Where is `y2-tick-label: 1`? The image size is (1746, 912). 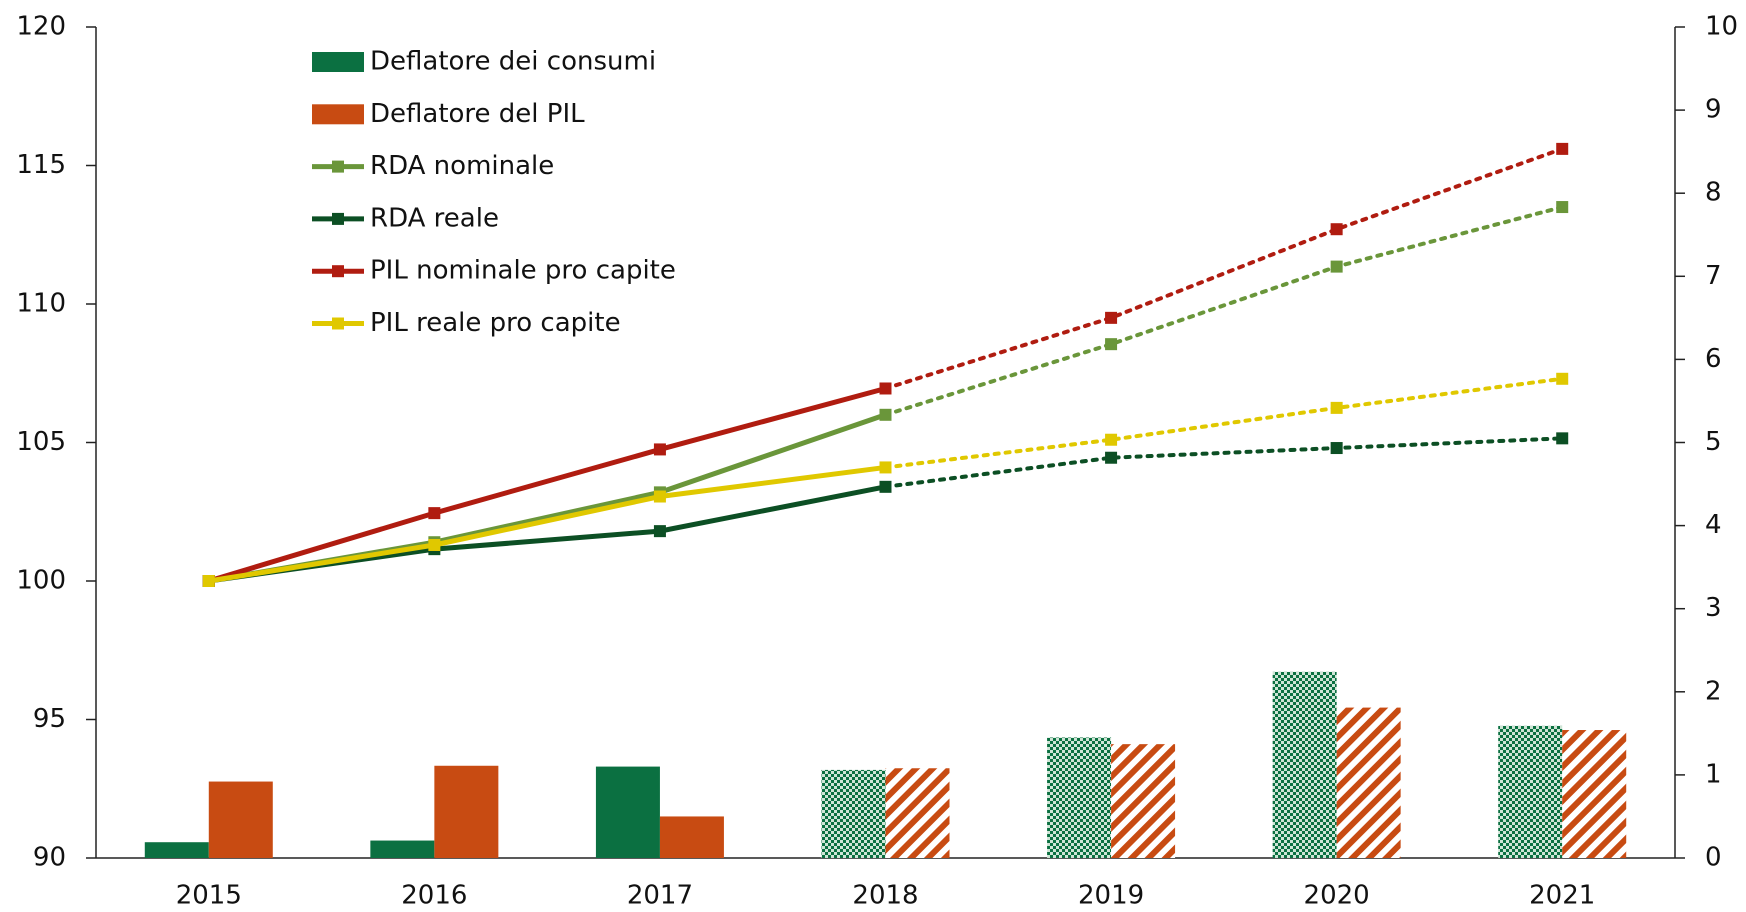 y2-tick-label: 1 is located at coordinates (1713, 774).